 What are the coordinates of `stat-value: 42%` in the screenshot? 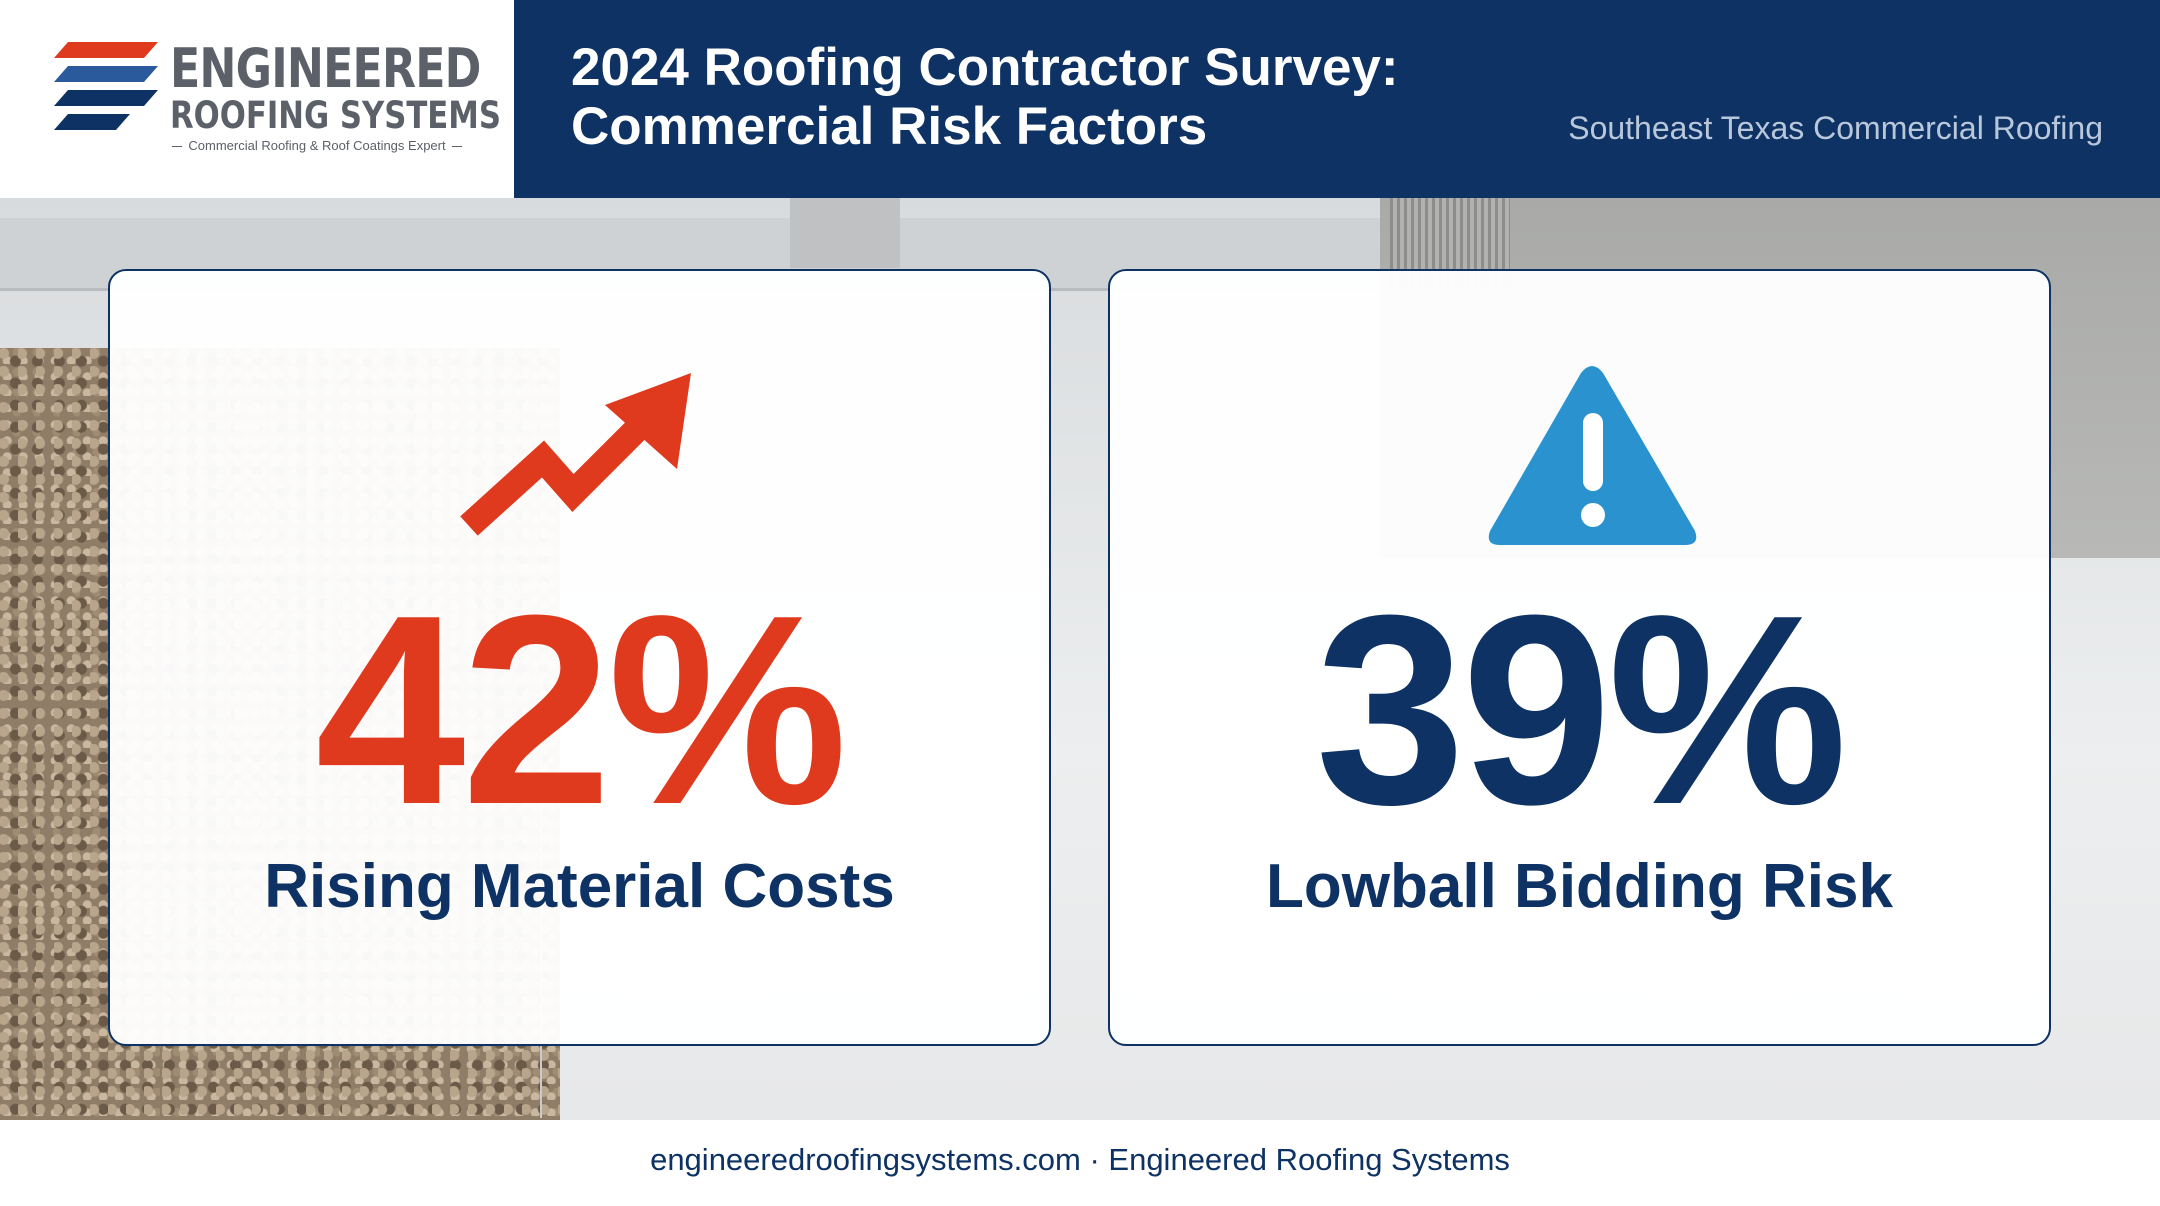 It's located at (581, 710).